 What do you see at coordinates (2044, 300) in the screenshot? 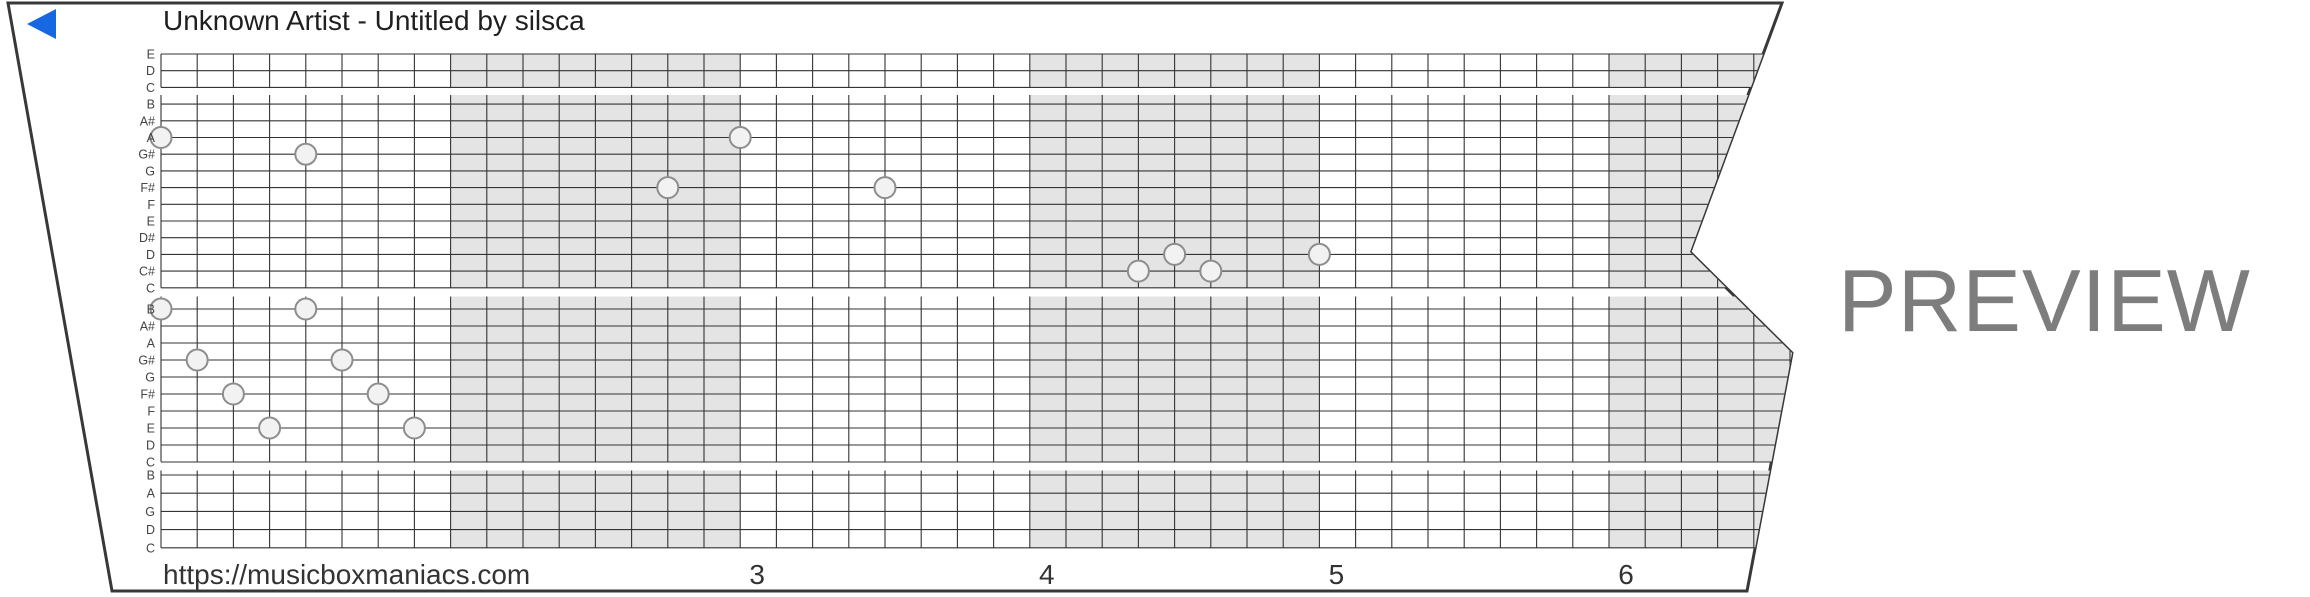
I see `preview-watermark: PREVIEW` at bounding box center [2044, 300].